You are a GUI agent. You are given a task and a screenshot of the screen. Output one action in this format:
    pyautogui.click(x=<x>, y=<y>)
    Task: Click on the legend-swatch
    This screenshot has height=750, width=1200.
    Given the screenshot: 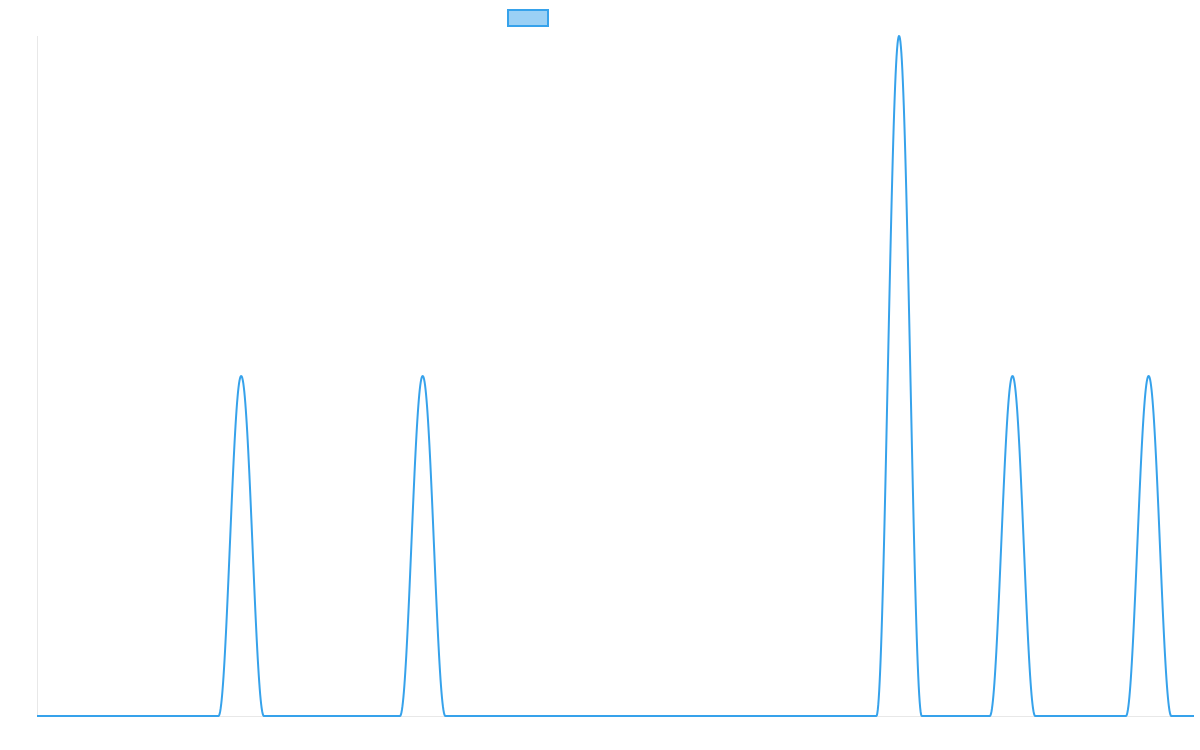 What is the action you would take?
    pyautogui.click(x=528, y=18)
    